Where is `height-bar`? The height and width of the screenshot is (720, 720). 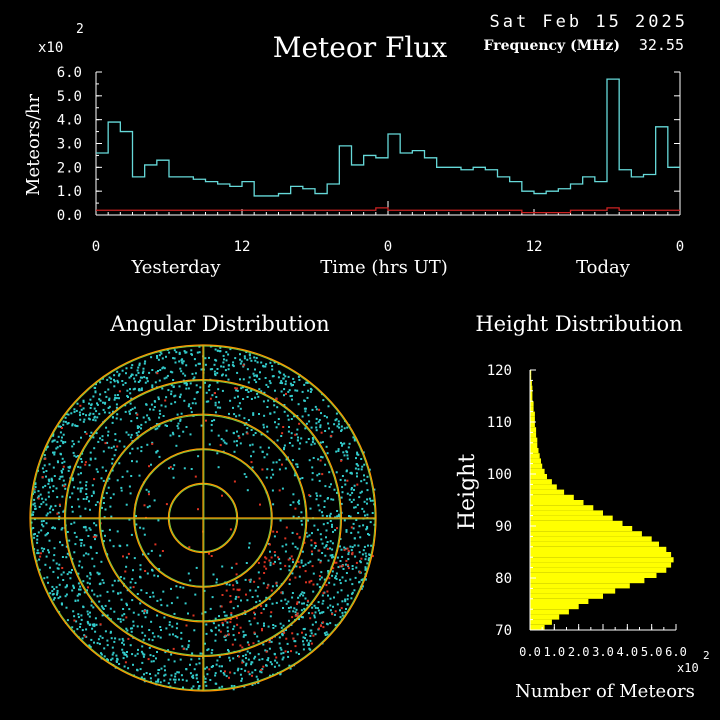 height-bar is located at coordinates (531, 378).